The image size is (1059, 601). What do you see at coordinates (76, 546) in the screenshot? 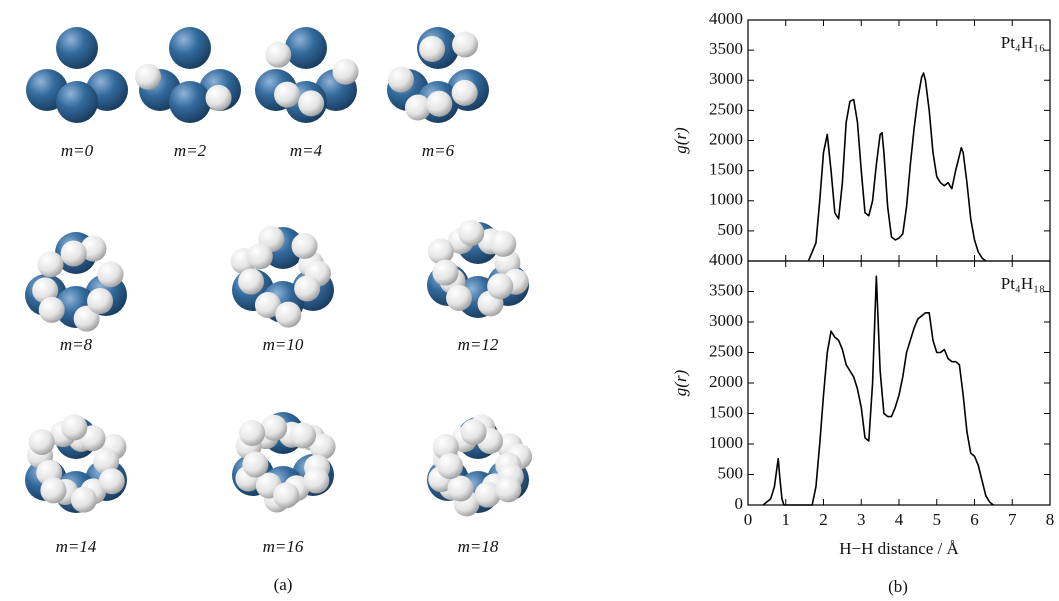
I see `cluster-label: m=14` at bounding box center [76, 546].